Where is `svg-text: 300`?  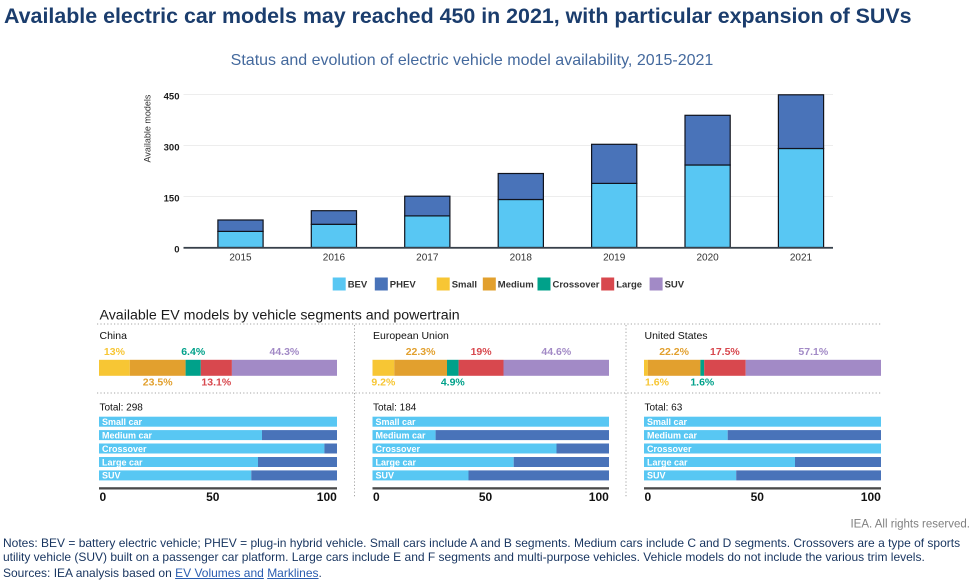 svg-text: 300 is located at coordinates (172, 147).